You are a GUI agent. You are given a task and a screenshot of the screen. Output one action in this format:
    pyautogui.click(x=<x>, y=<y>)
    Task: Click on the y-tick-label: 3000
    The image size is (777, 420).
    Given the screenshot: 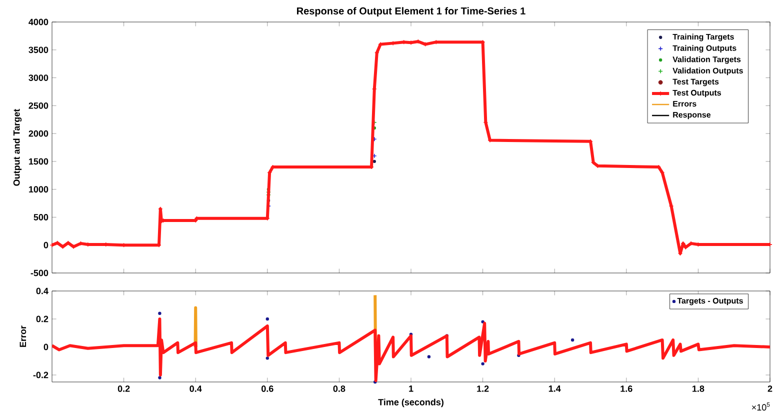 What is the action you would take?
    pyautogui.click(x=38, y=77)
    